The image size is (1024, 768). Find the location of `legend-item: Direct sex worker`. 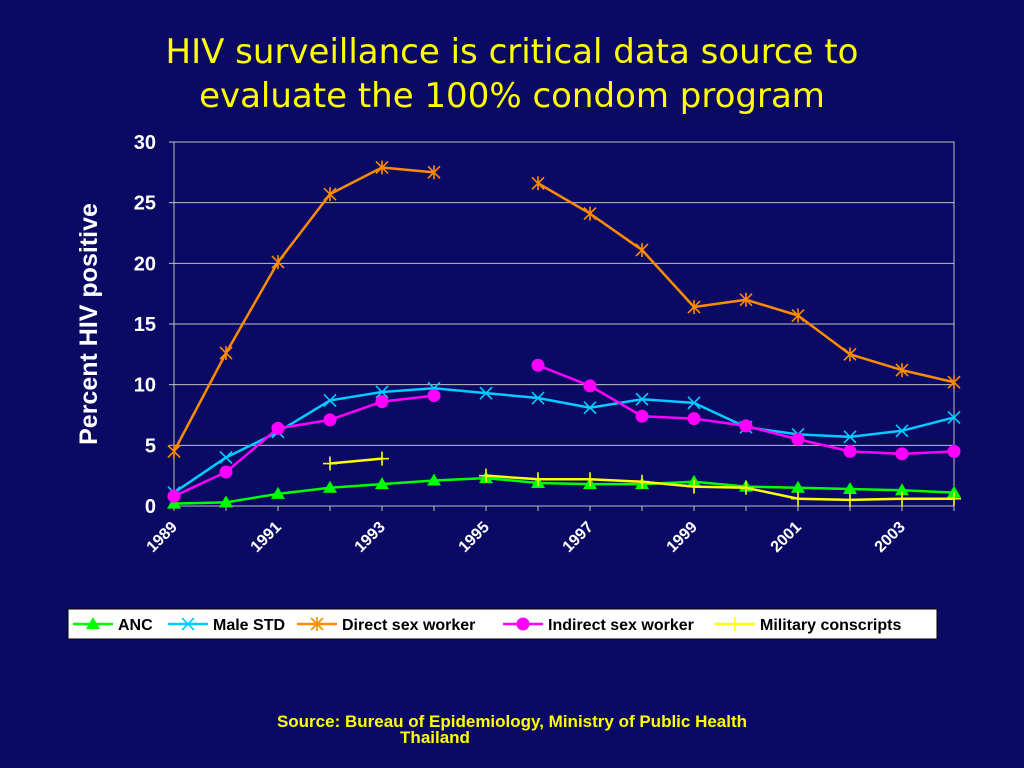

legend-item: Direct sex worker is located at coordinates (386, 625).